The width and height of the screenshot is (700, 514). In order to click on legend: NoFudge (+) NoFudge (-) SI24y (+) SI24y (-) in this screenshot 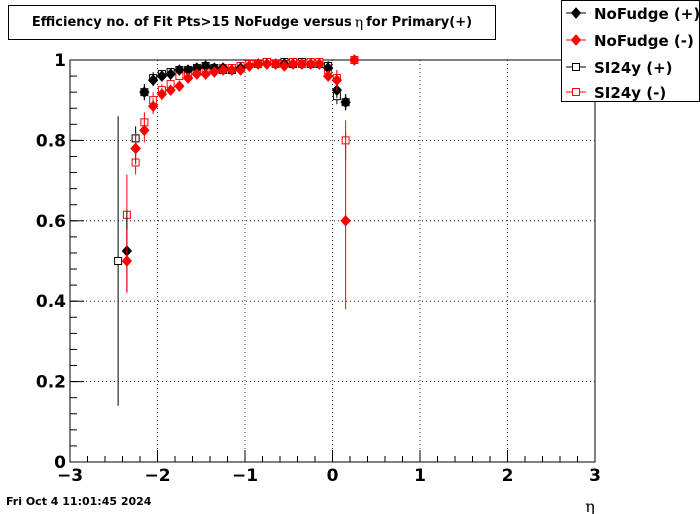, I will do `click(630, 51)`.